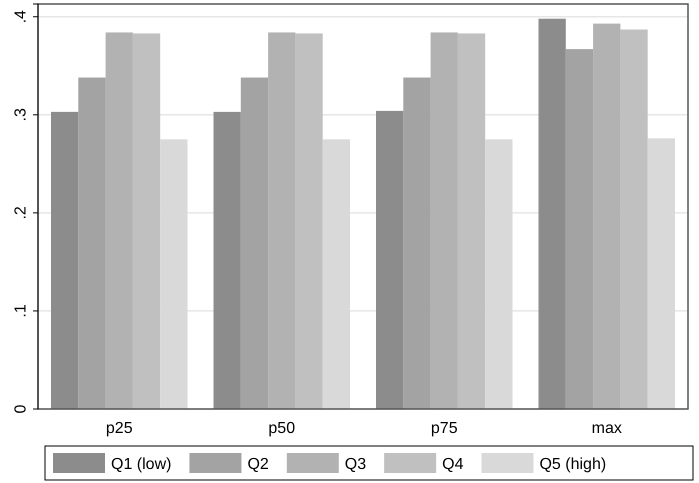 The width and height of the screenshot is (699, 483). I want to click on x-tick-label: p75, so click(444, 428).